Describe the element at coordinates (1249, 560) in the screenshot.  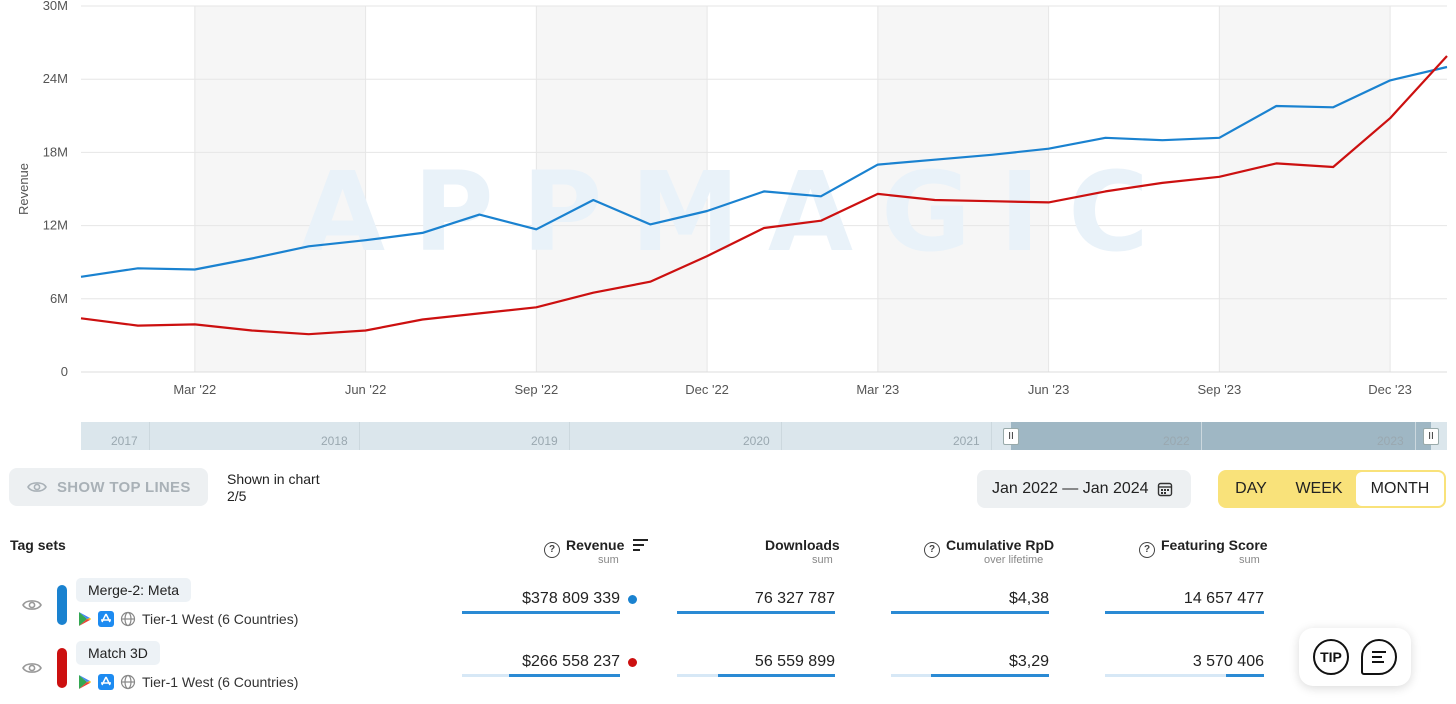
I see `featuring-score-sub: sum` at that location.